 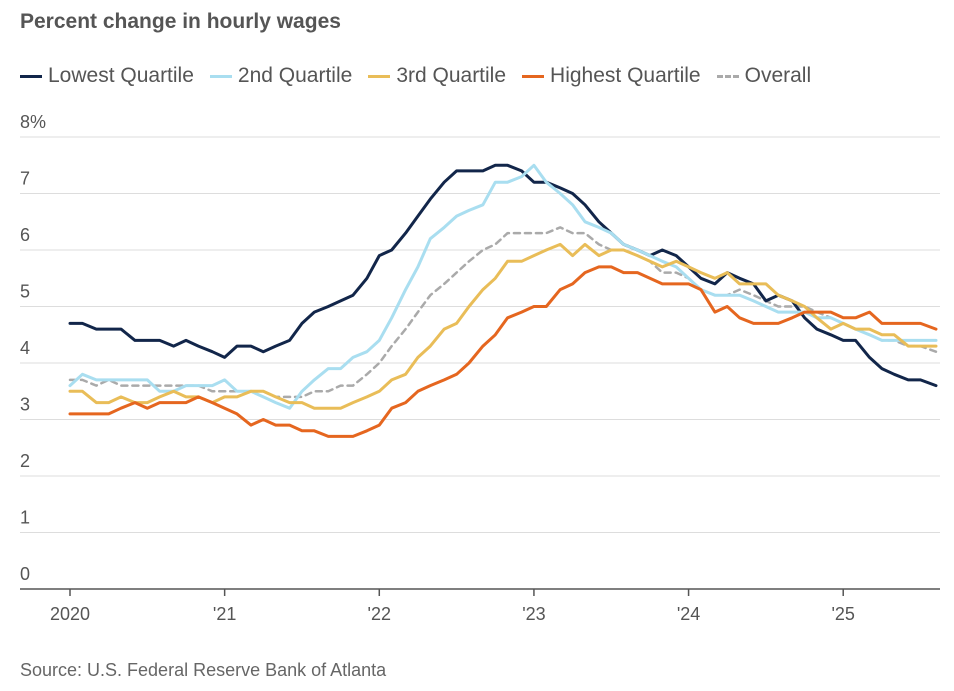 I want to click on y-tick-label: 2, so click(x=25, y=461).